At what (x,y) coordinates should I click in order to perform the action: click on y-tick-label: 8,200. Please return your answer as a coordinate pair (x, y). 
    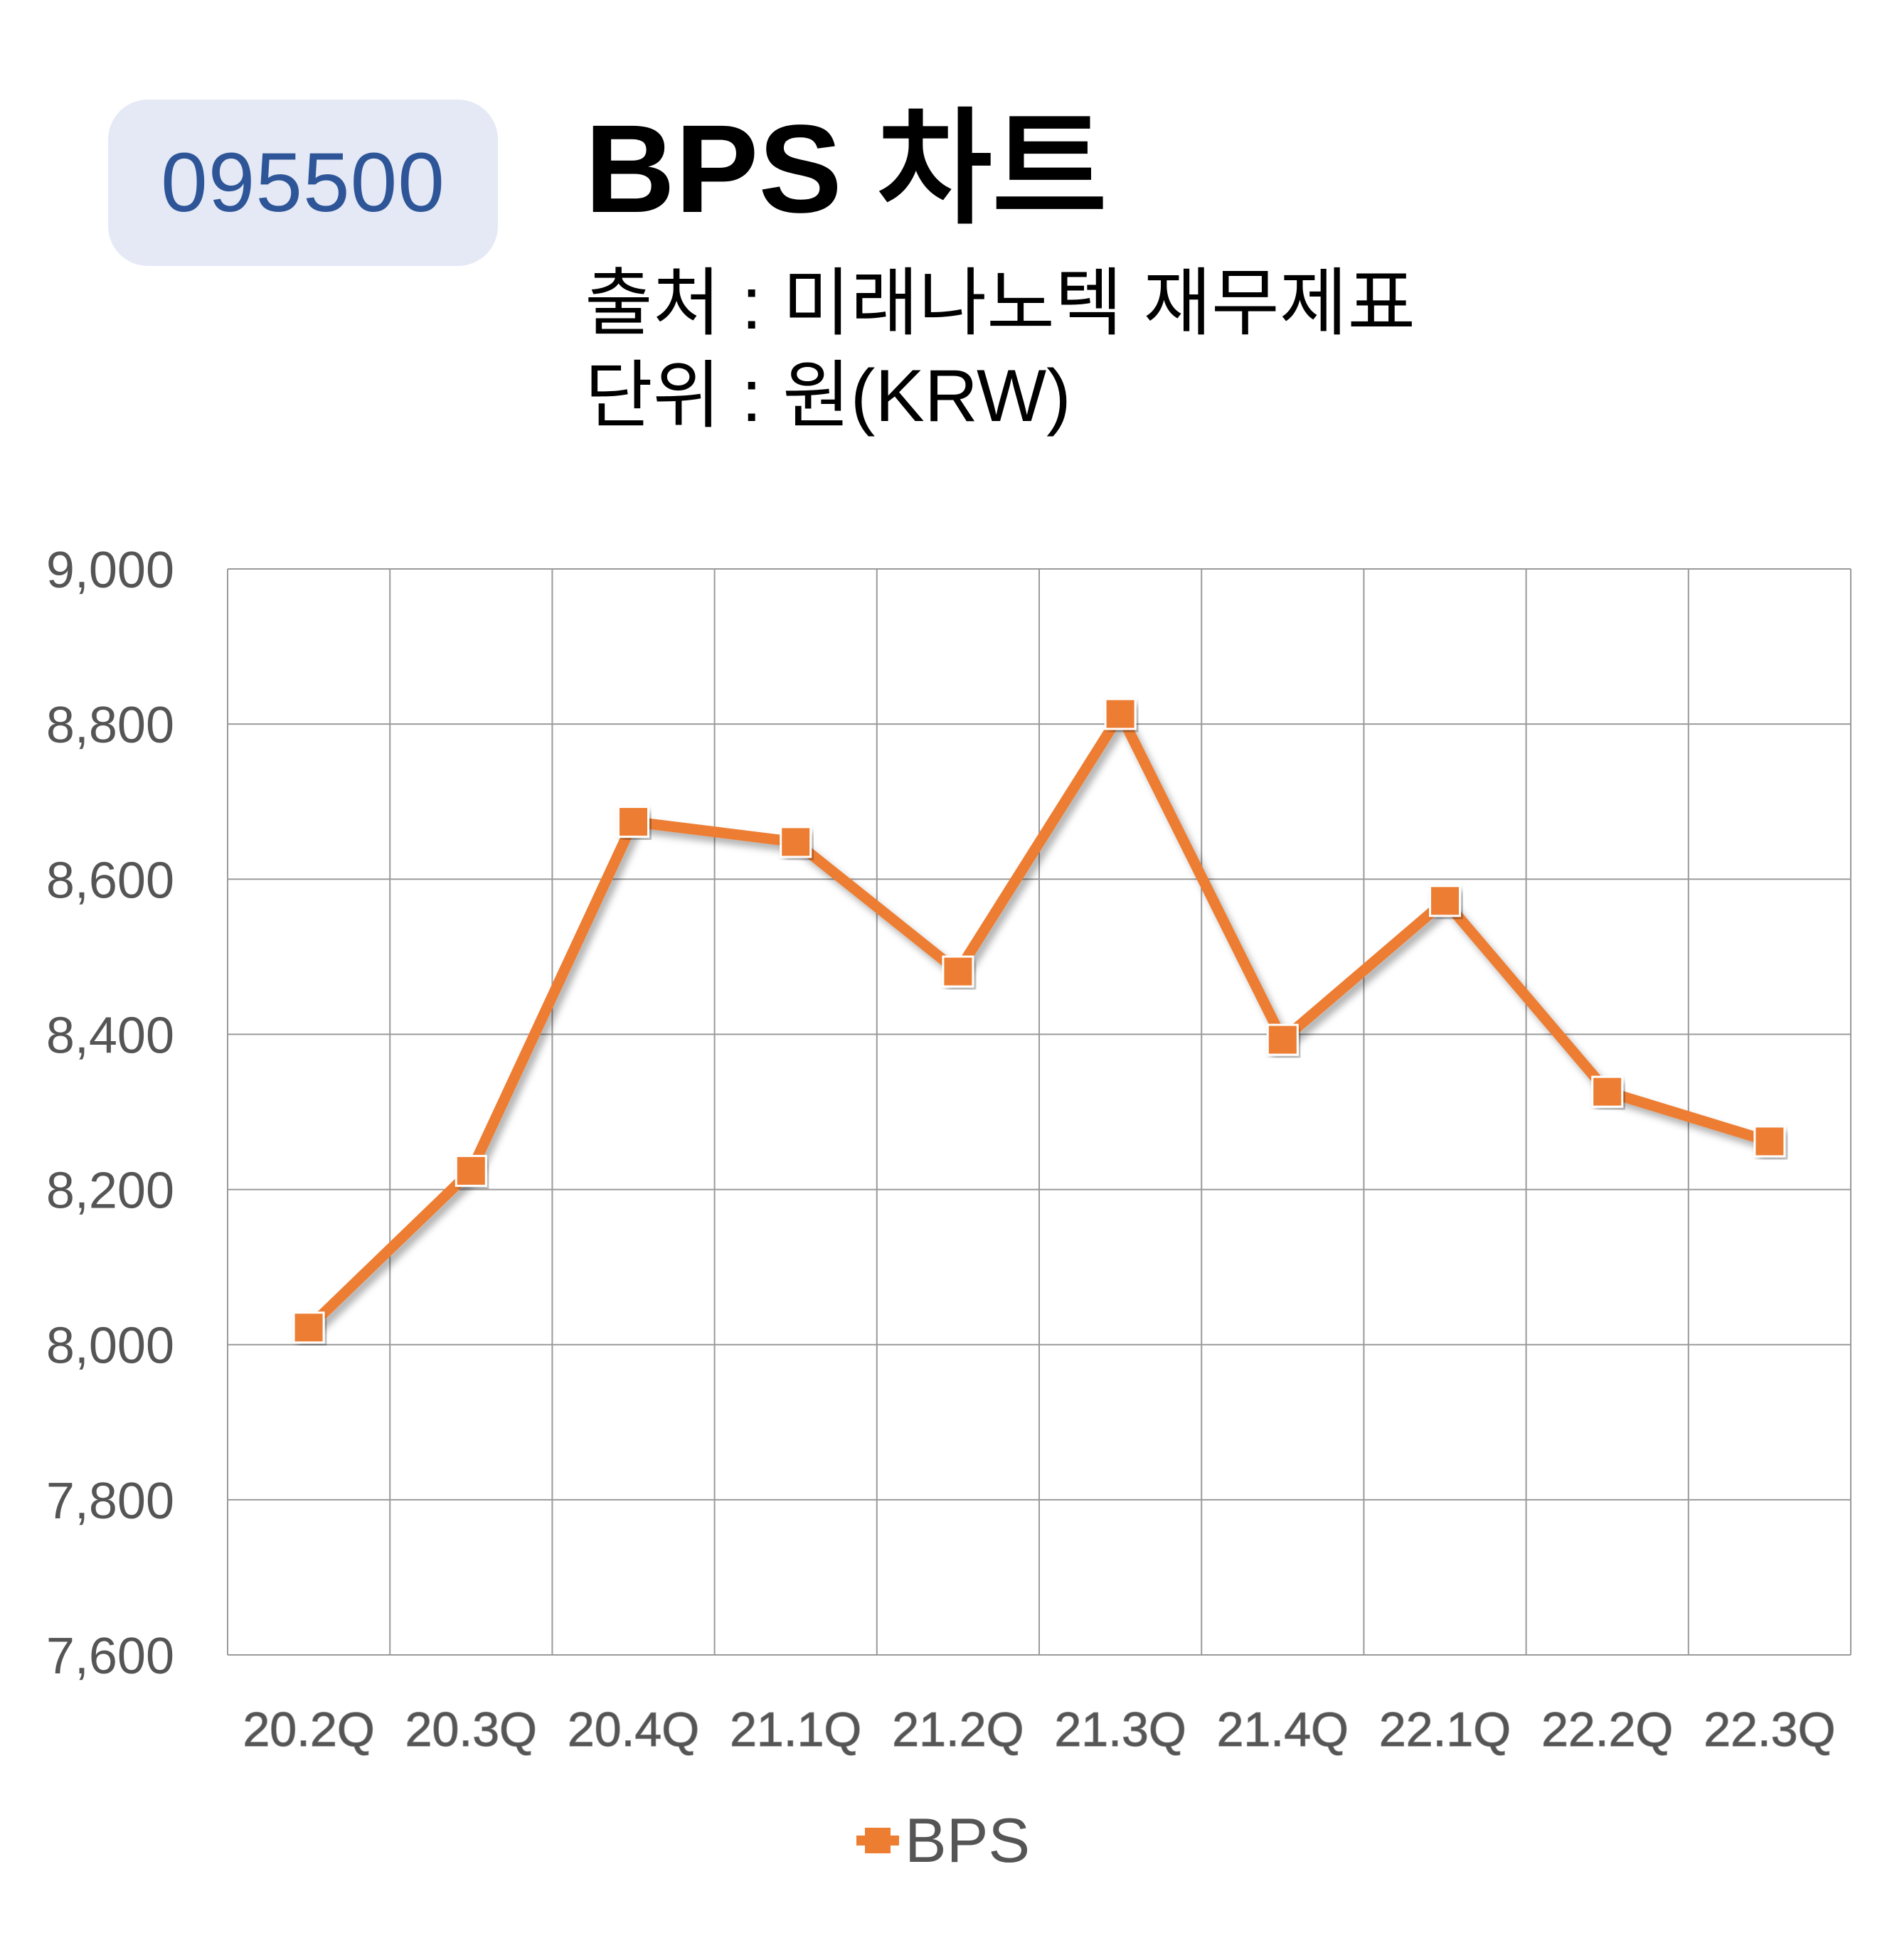
    Looking at the image, I should click on (110, 1191).